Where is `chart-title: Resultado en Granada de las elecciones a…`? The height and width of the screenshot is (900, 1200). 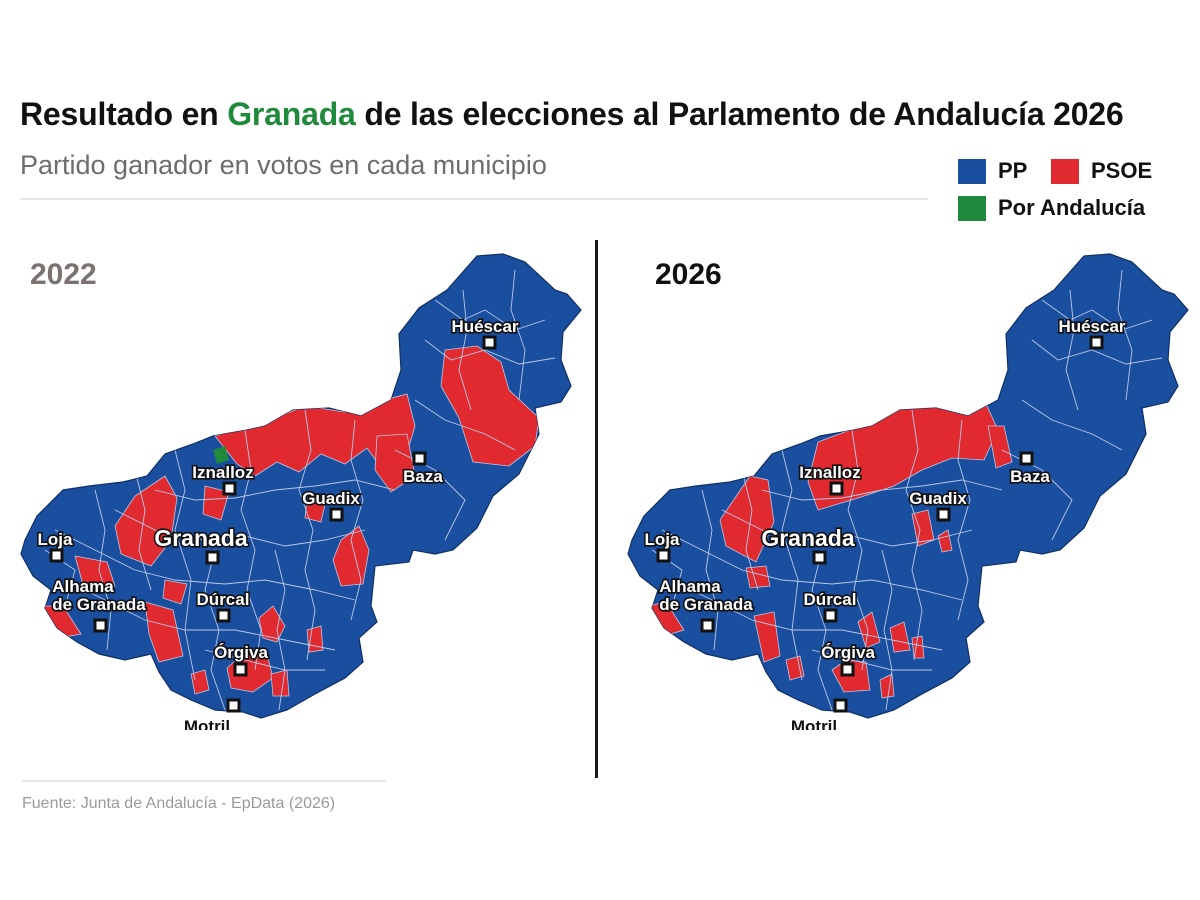 chart-title: Resultado en Granada de las elecciones a… is located at coordinates (572, 114).